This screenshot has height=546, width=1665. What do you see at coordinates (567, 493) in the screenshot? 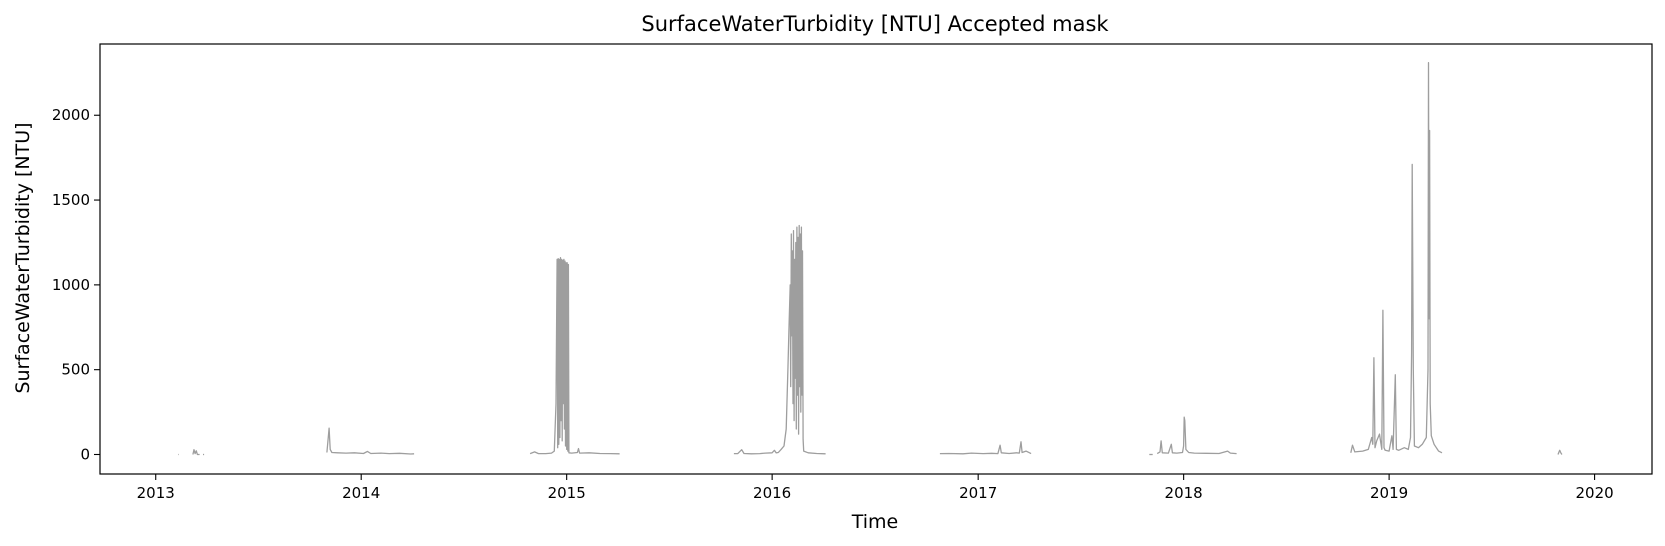
I see `x-tick-label: 2015` at bounding box center [567, 493].